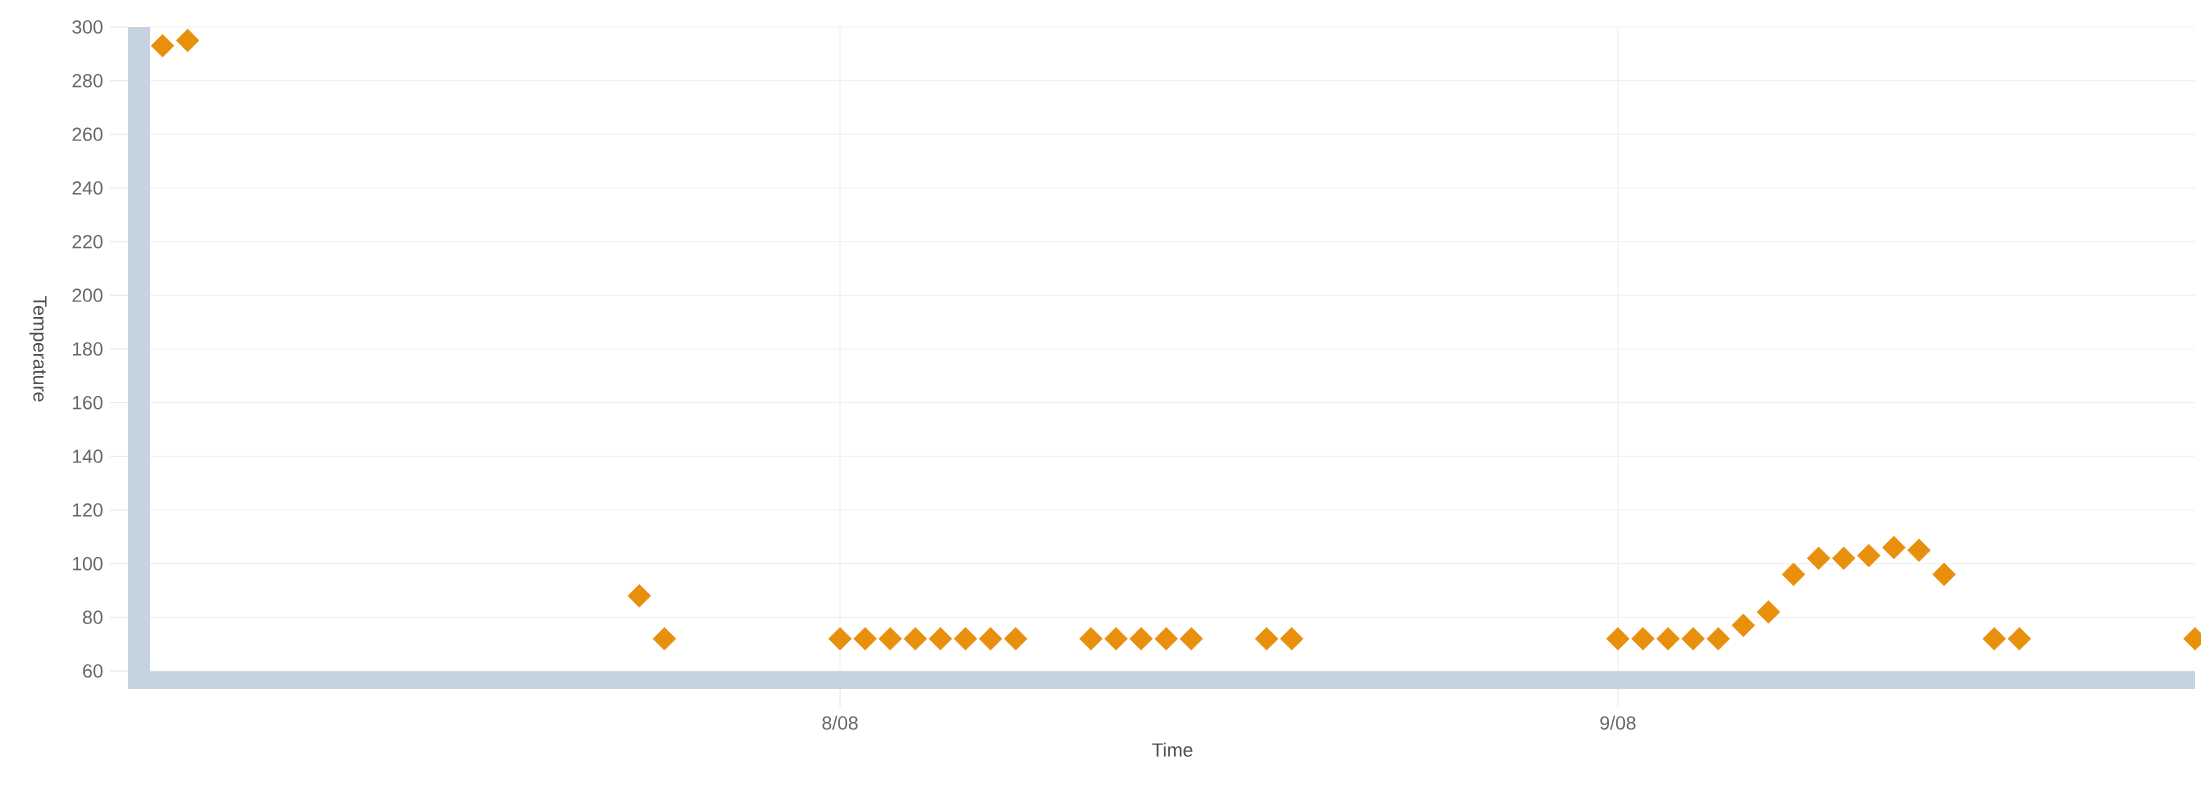 The height and width of the screenshot is (803, 2201). I want to click on y-tick-label: 200, so click(87, 295).